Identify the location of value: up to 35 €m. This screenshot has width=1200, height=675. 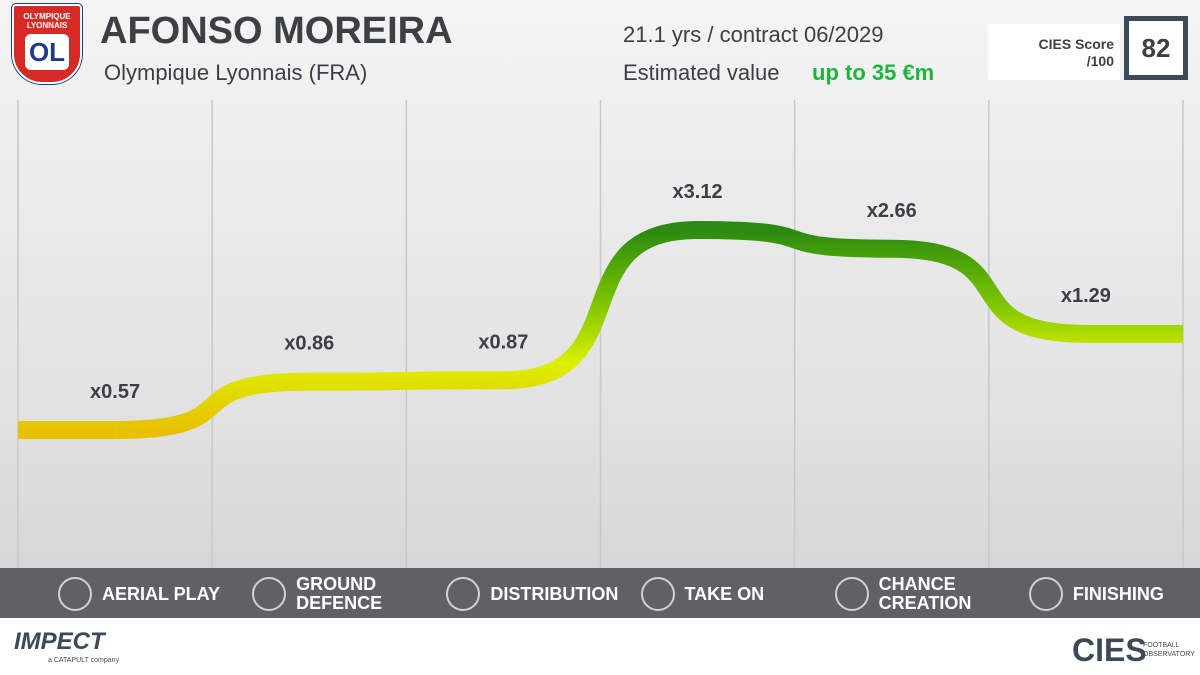
(873, 72).